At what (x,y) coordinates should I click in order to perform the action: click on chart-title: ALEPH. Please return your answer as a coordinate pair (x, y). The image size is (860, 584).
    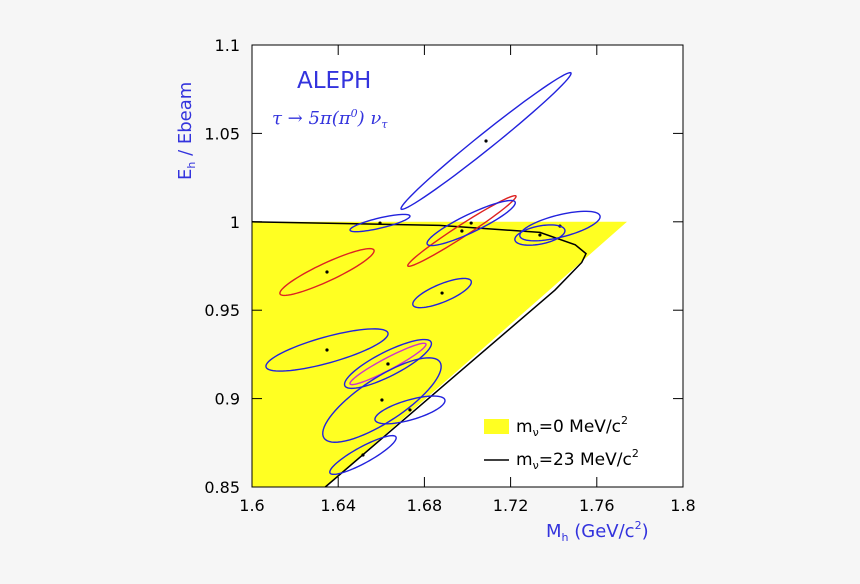
    Looking at the image, I should click on (334, 81).